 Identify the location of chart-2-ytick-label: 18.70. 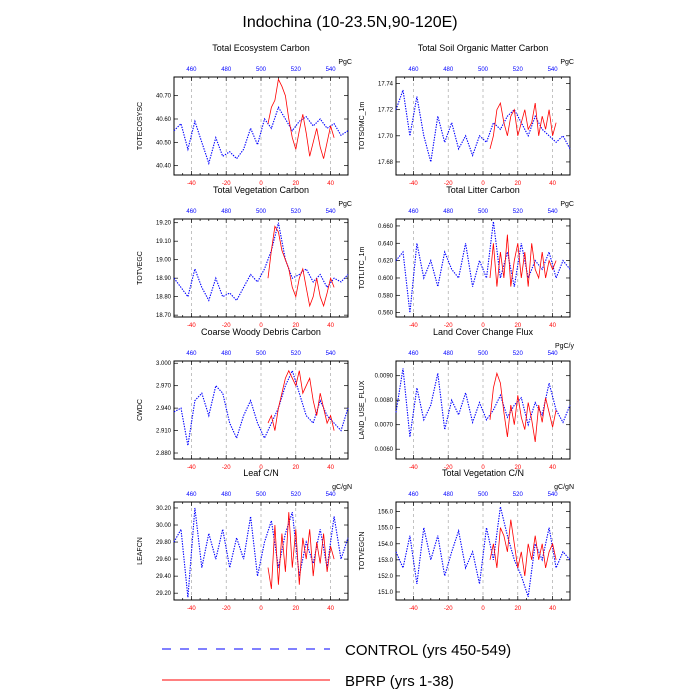
(164, 316).